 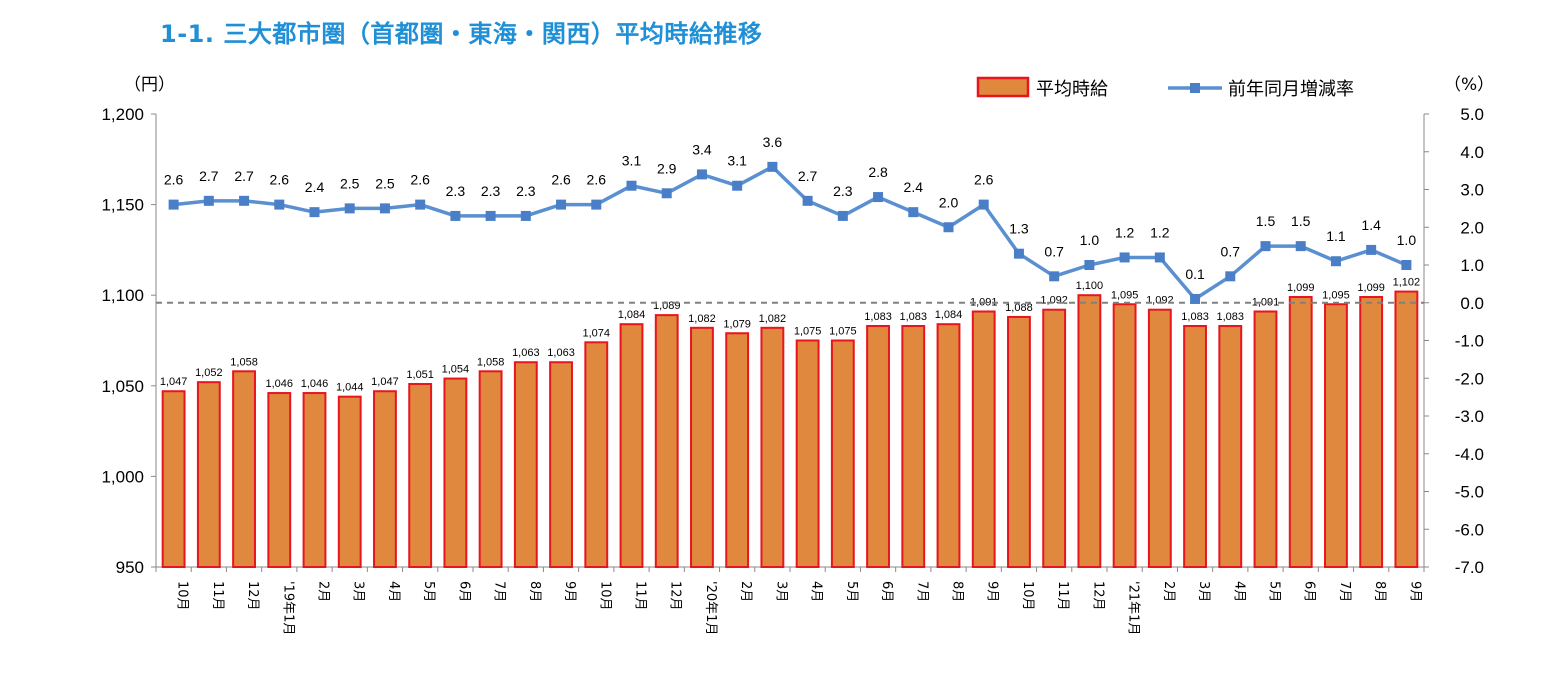 I want to click on bar-value-label: 1,052, so click(x=209, y=373).